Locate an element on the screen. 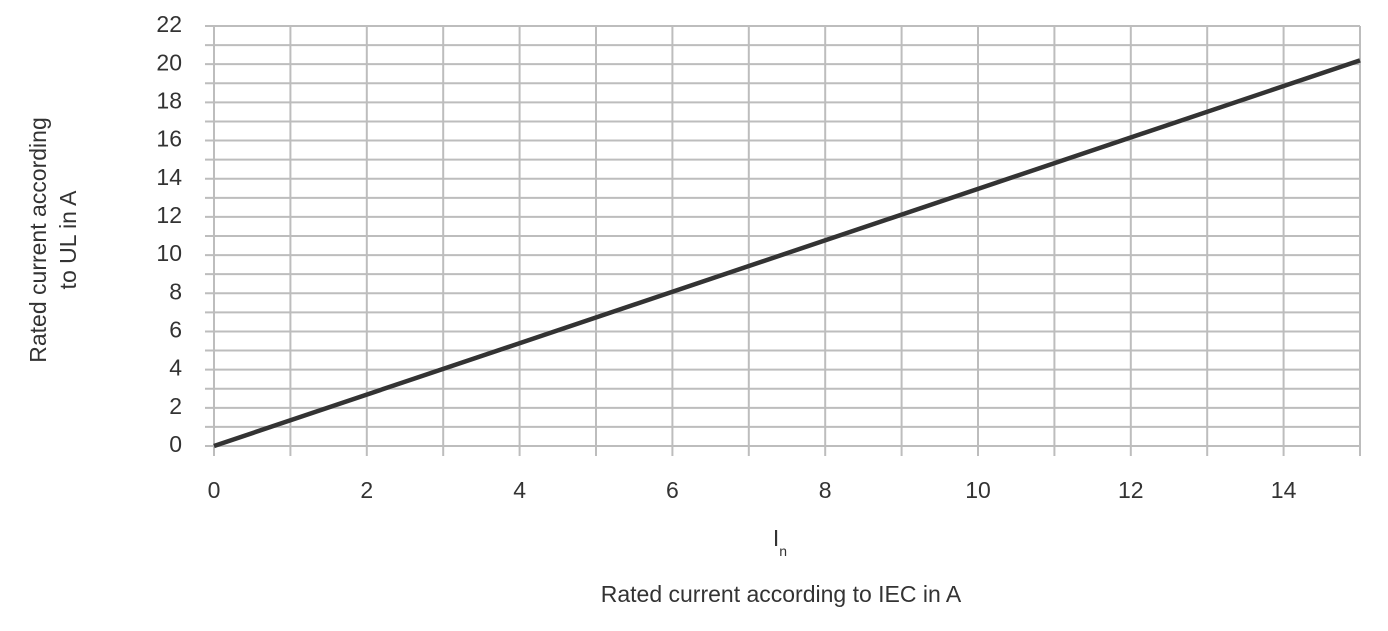  y-tick-label: 10 is located at coordinates (169, 253).